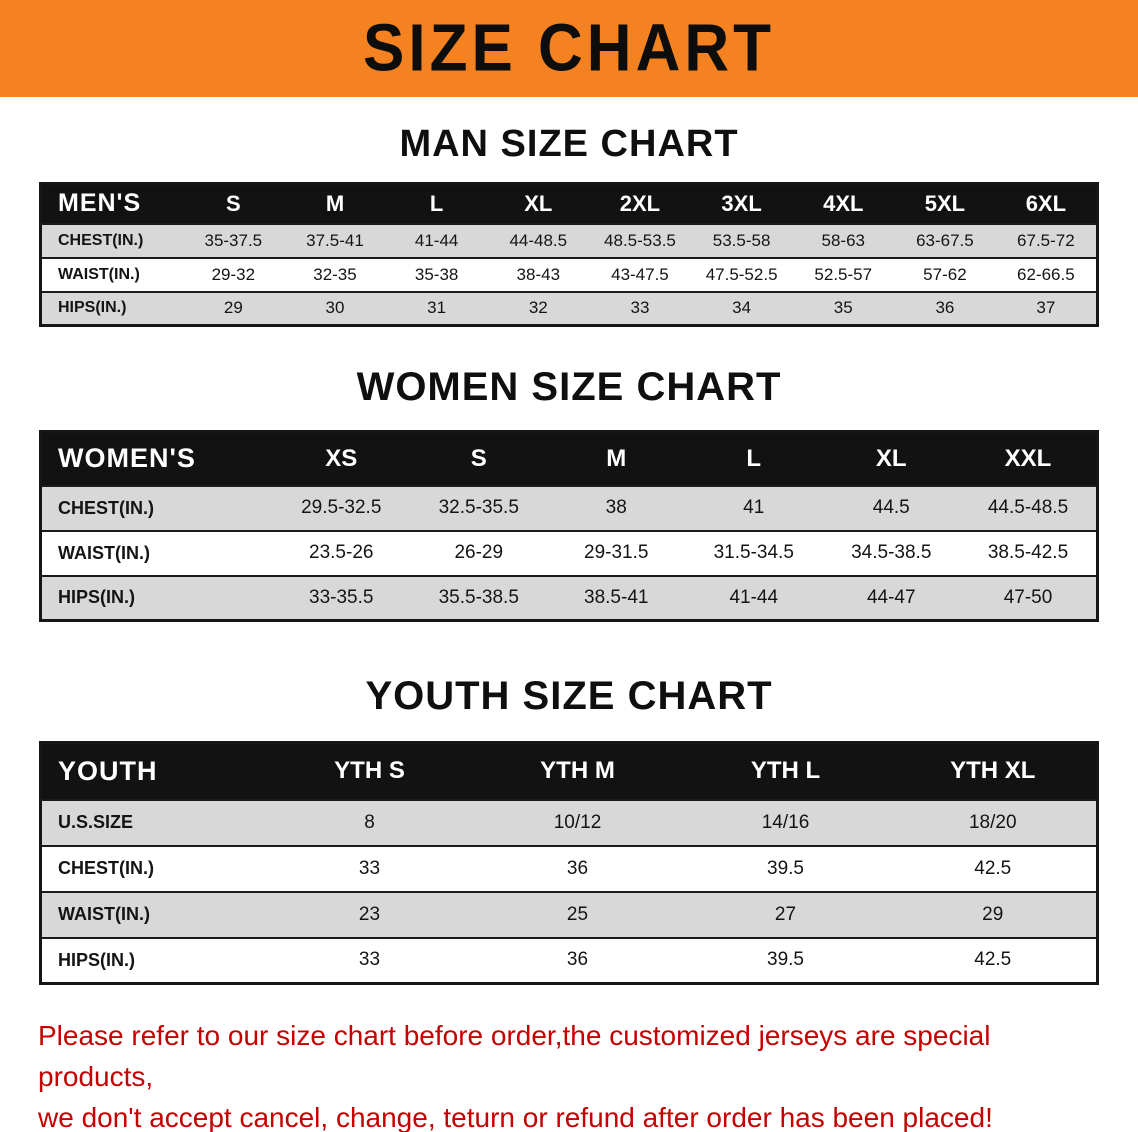  I want to click on men-chart-heading: MAN SIZE CHART, so click(569, 144).